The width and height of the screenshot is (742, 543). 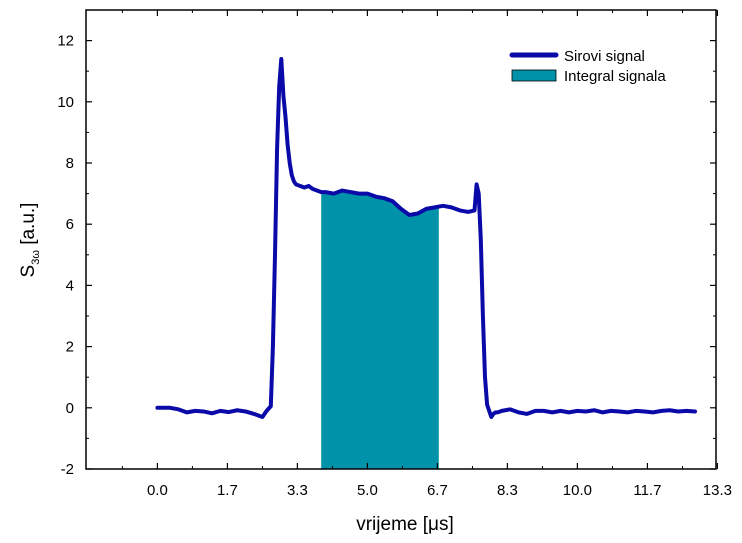 I want to click on x-tick-label: 5.0, so click(x=367, y=490).